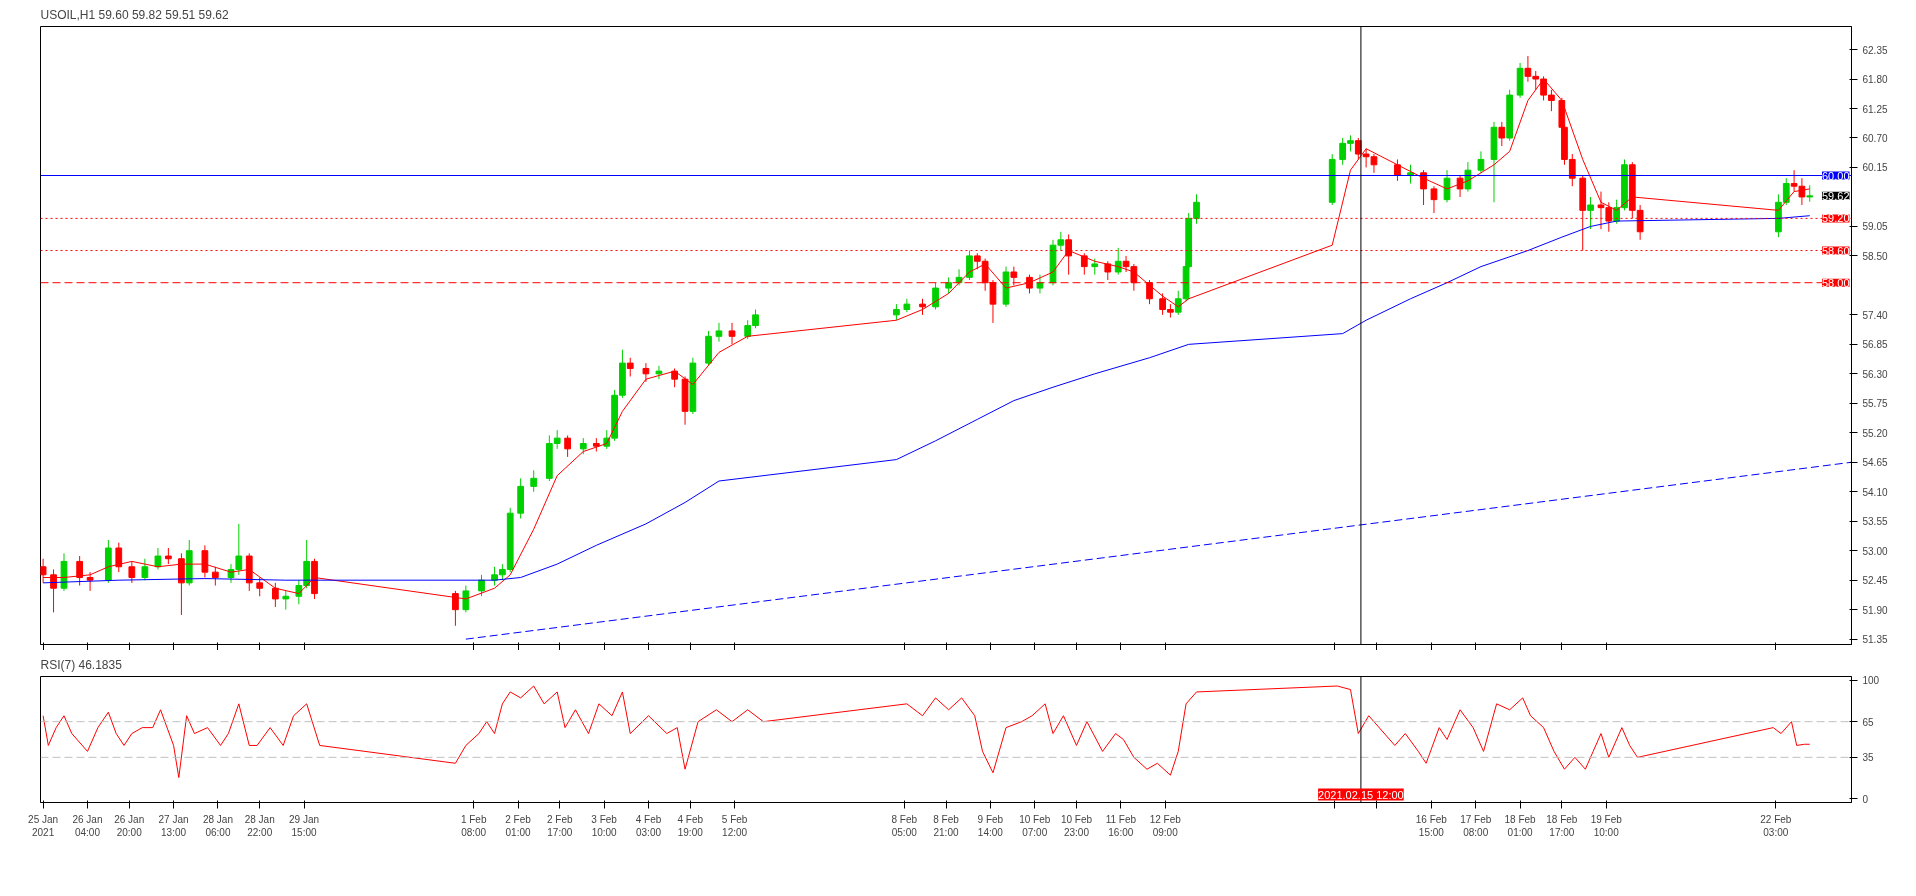  I want to click on y-tick-label: 54.10, so click(1875, 492).